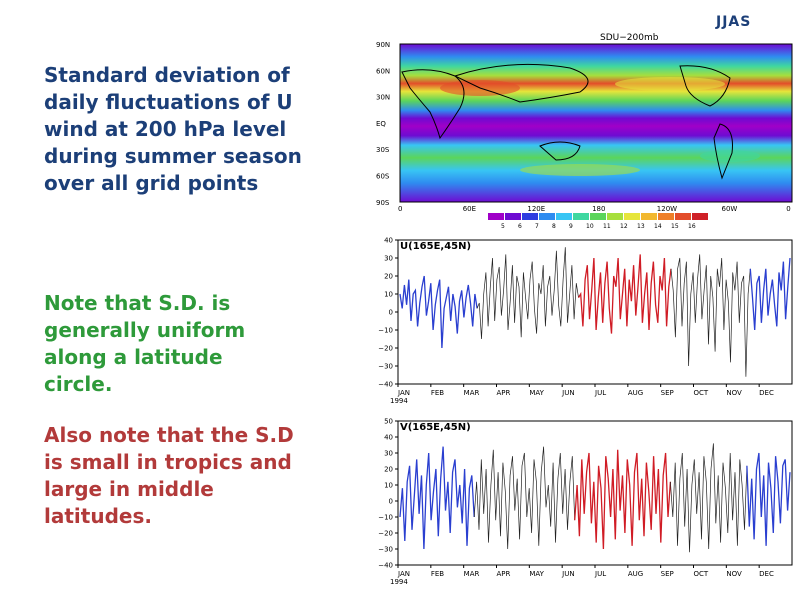 Image resolution: width=794 pixels, height=595 pixels. Describe the element at coordinates (667, 393) in the screenshot. I see `x-tick-label: SEP` at that location.